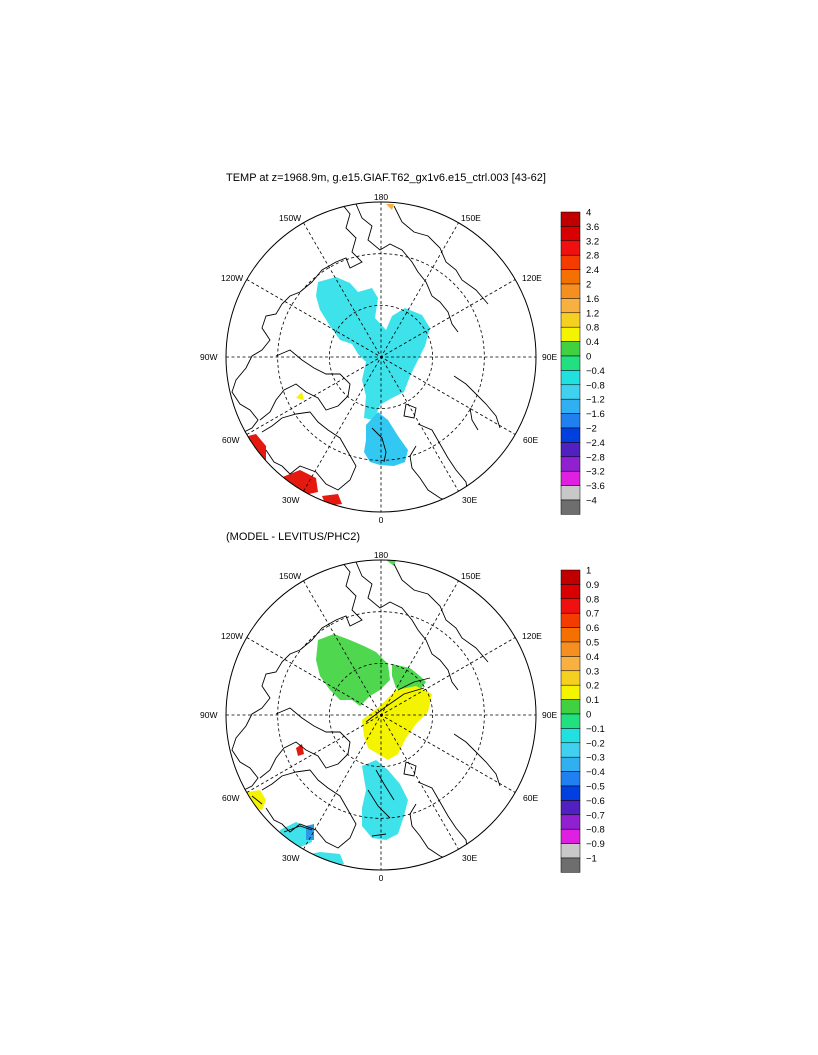  I want to click on field-green-top, so click(391, 563).